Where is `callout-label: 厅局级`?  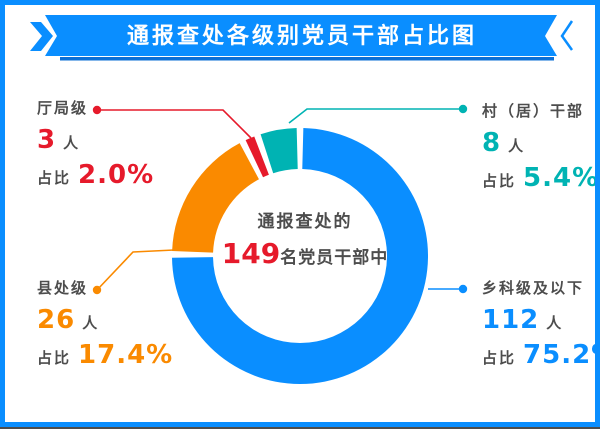 callout-label: 厅局级 is located at coordinates (63, 108).